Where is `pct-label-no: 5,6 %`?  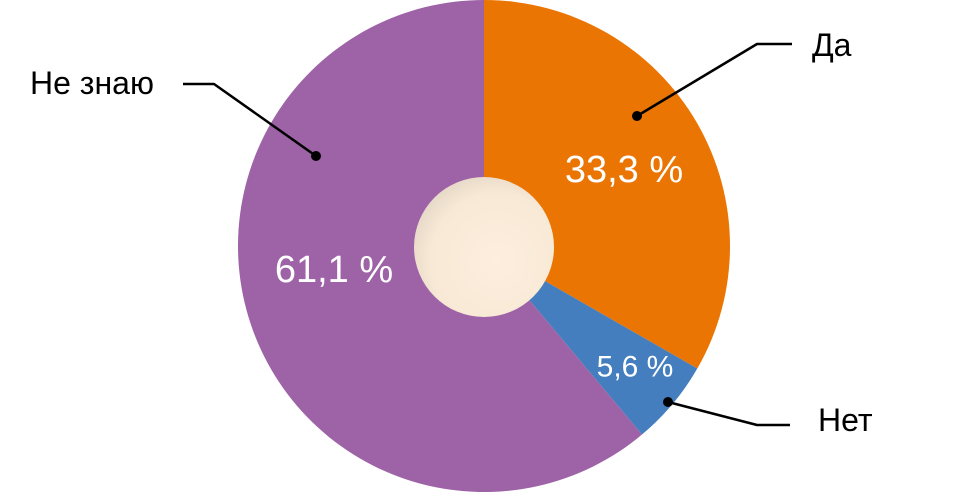
pct-label-no: 5,6 % is located at coordinates (635, 367).